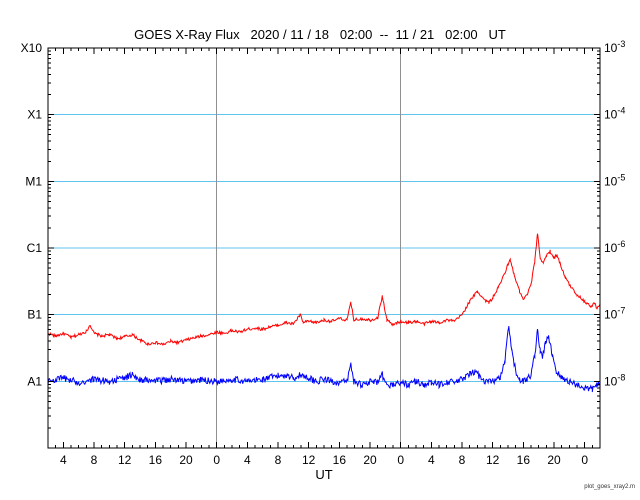  What do you see at coordinates (609, 487) in the screenshot?
I see `watermark-text: plot_goes_xray2.m` at bounding box center [609, 487].